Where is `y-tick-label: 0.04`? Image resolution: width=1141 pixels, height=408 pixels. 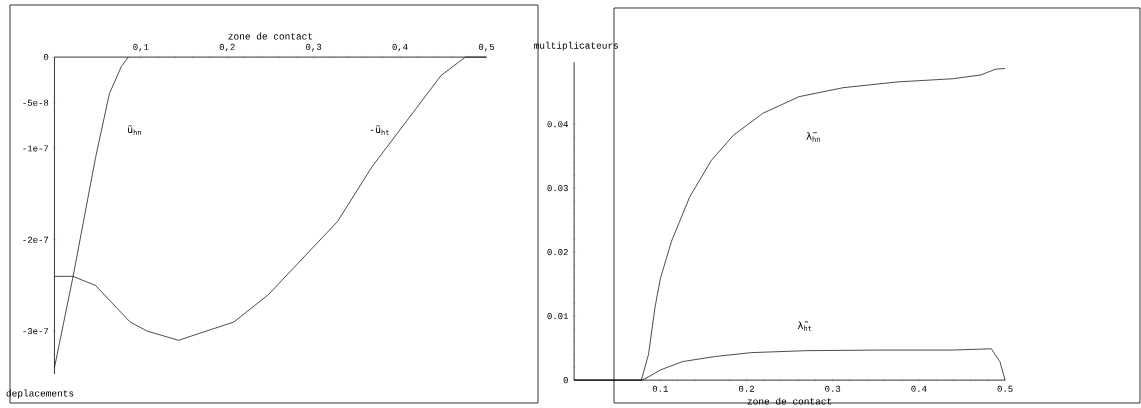
y-tick-label: 0.04 is located at coordinates (557, 124).